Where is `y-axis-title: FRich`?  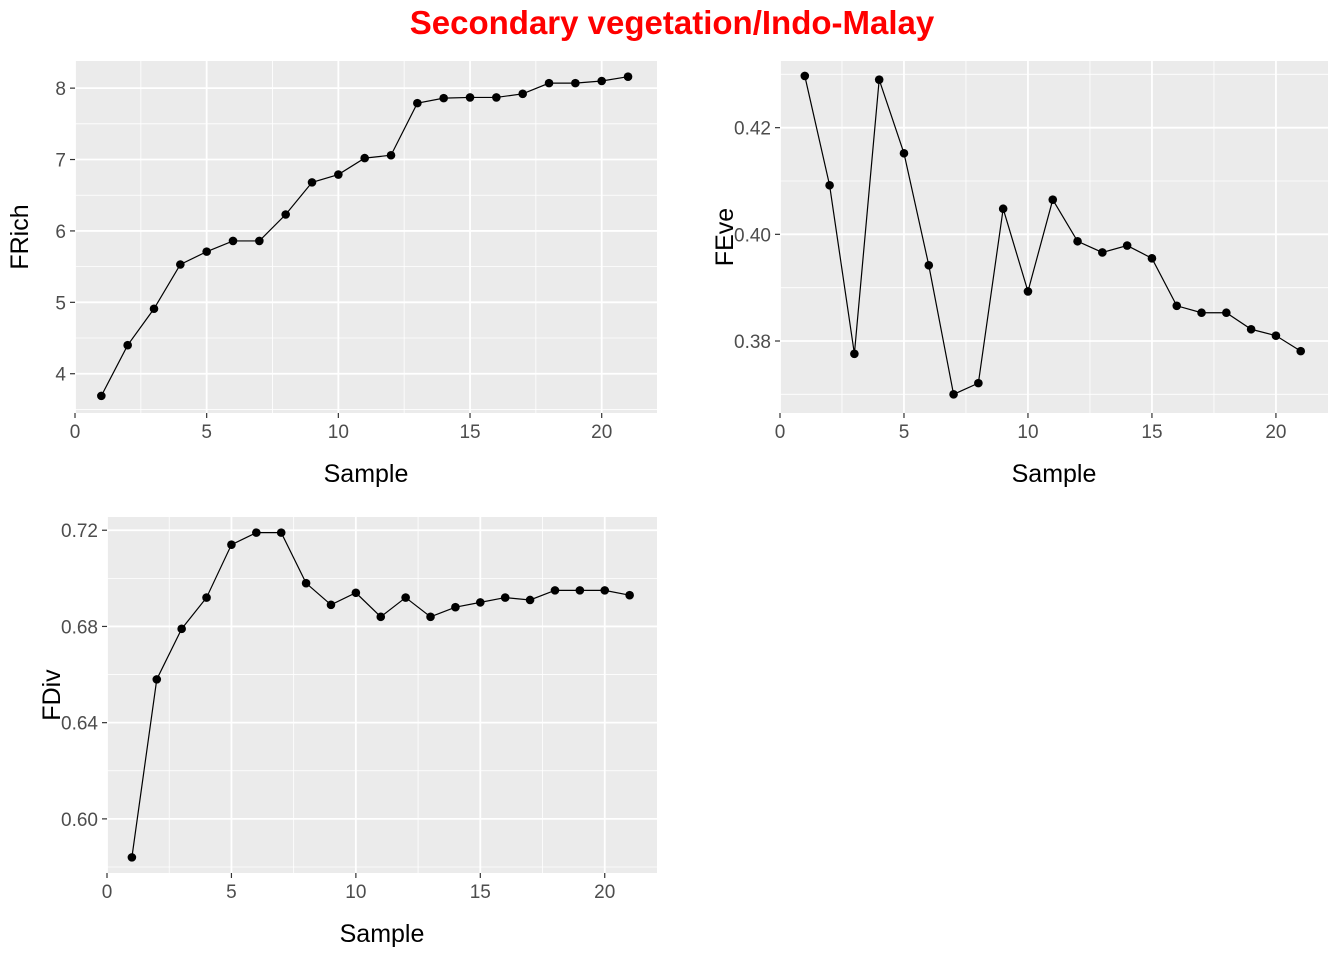 y-axis-title: FRich is located at coordinates (20, 236).